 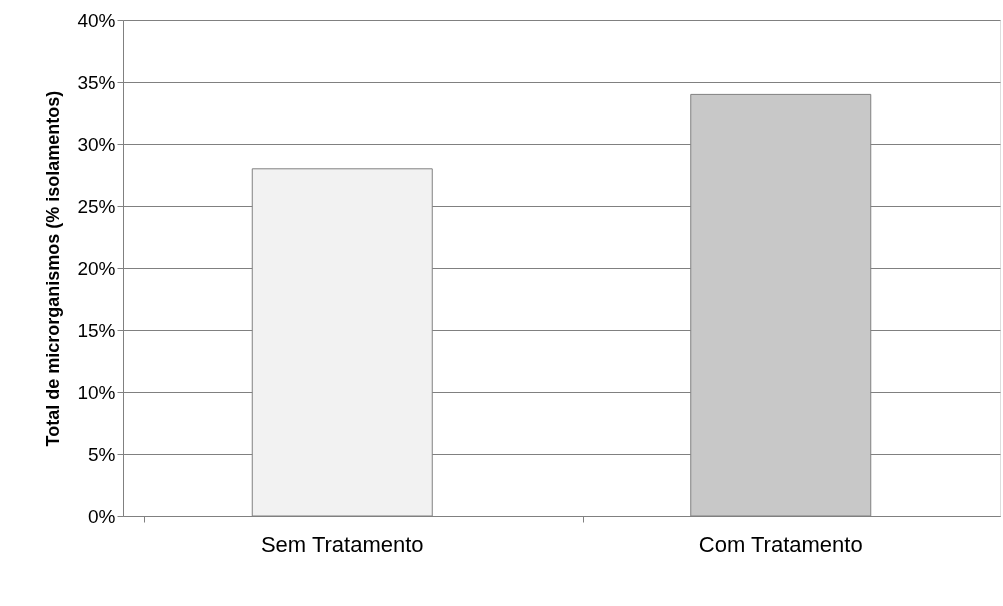 What do you see at coordinates (780, 544) in the screenshot?
I see `x-tick-label: Com Tratamento` at bounding box center [780, 544].